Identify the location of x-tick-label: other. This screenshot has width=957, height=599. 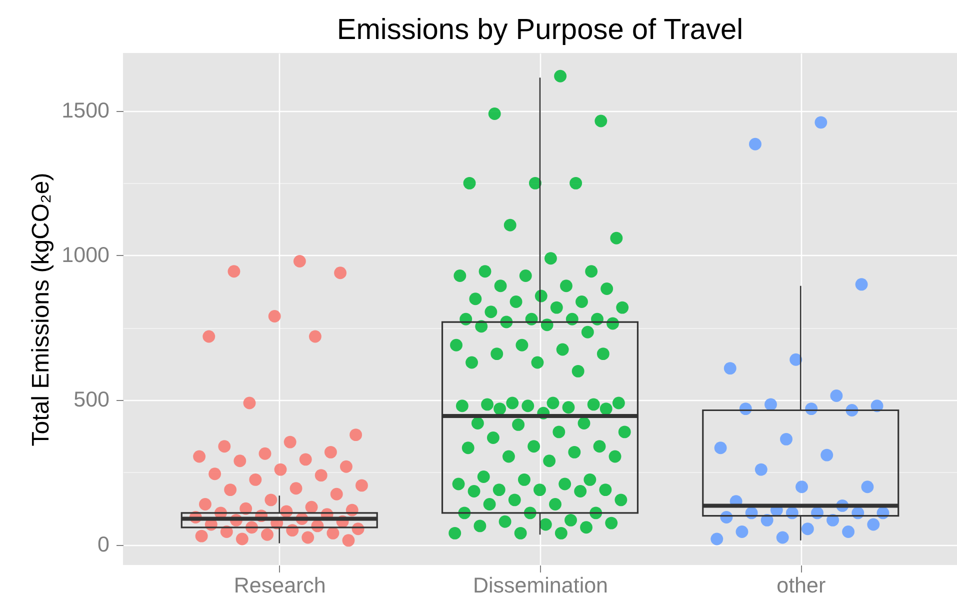
(801, 586).